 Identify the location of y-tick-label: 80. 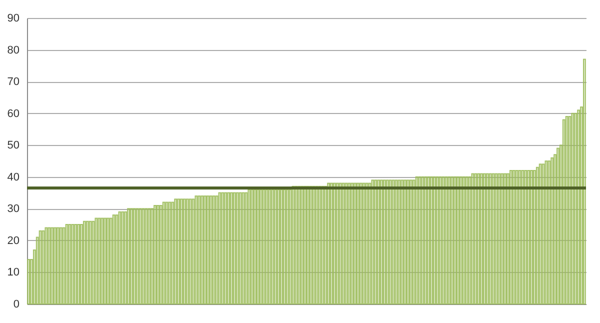
(13, 50).